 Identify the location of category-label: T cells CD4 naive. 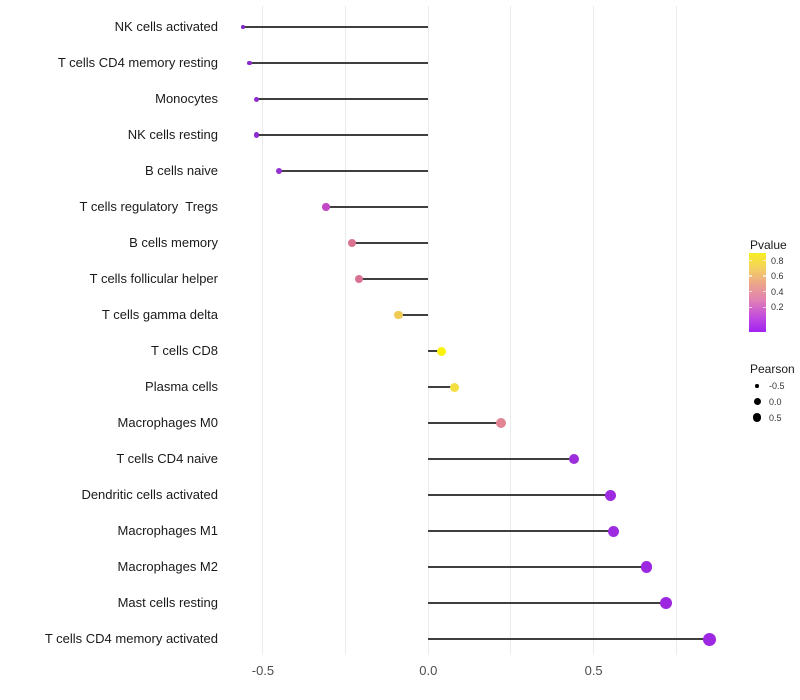
(167, 458).